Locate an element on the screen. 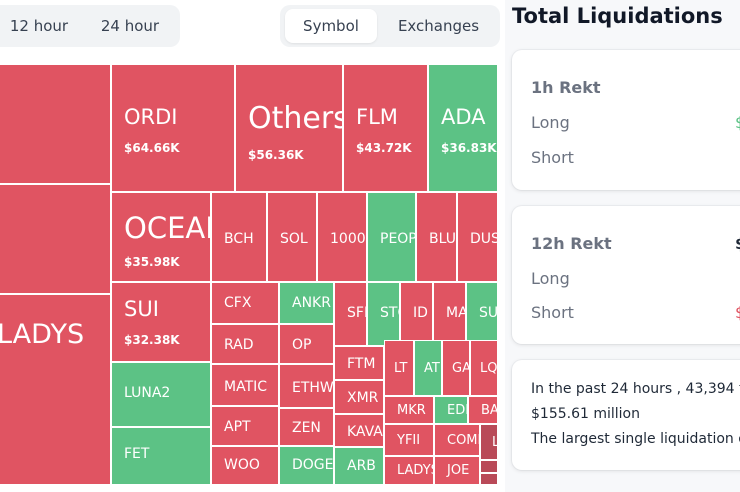 This screenshot has height=492, width=740. tile-symbol: ETHW is located at coordinates (313, 388).